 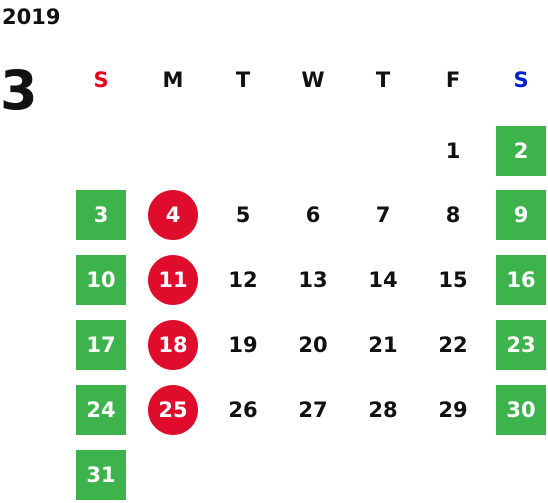 What do you see at coordinates (101, 215) in the screenshot?
I see `day-3: 3` at bounding box center [101, 215].